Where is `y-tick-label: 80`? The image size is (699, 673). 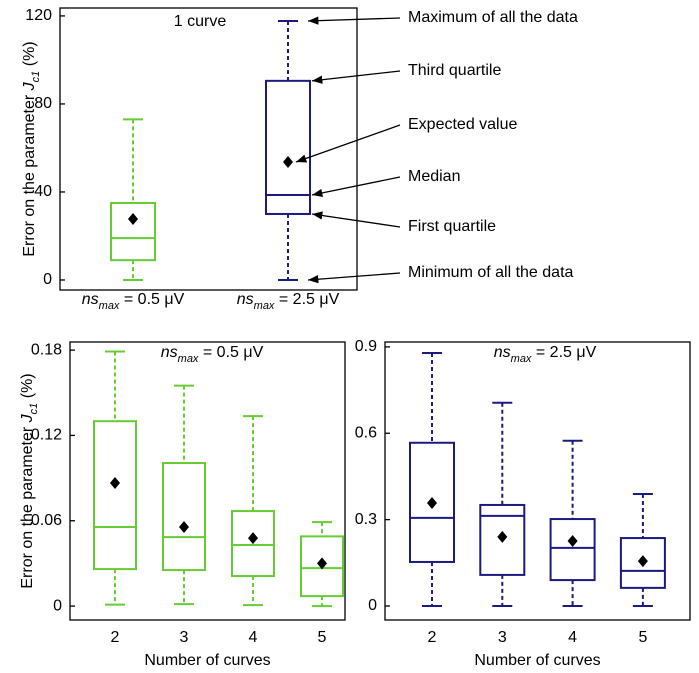
y-tick-label: 80 is located at coordinates (43, 103).